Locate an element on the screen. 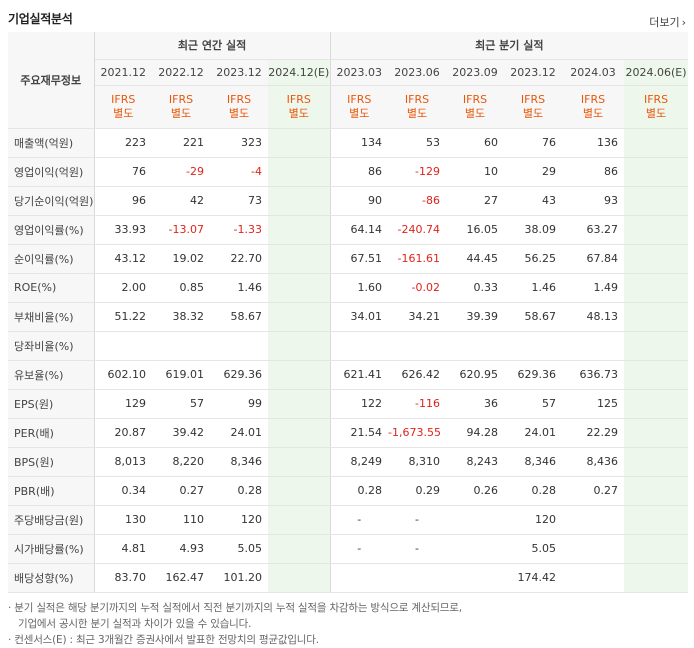 The width and height of the screenshot is (694, 648). row-label: PBR(배) is located at coordinates (51, 491).